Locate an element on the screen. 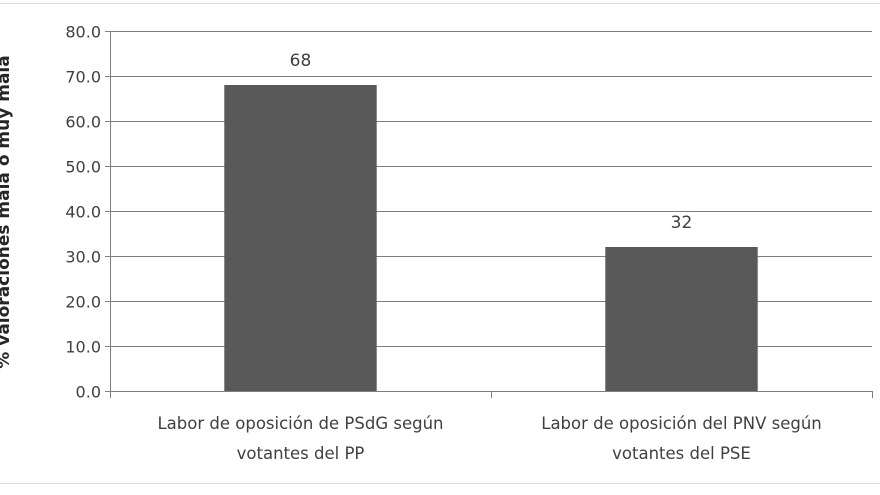 This screenshot has width=880, height=495. y-tick-labels: 0.0 10.0 20.0 30.0 40.0 50.0 60.0 70.0 80.0 is located at coordinates (83, 212).